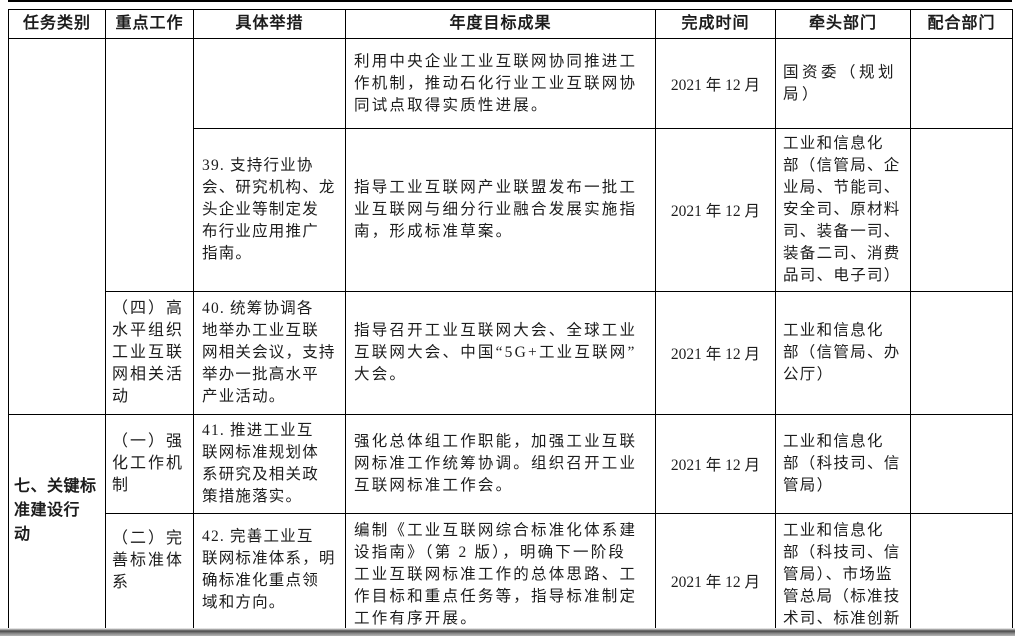 The width and height of the screenshot is (1015, 636). What do you see at coordinates (715, 210) in the screenshot?
I see `cell-time-r2: 2021 年 12 月` at bounding box center [715, 210].